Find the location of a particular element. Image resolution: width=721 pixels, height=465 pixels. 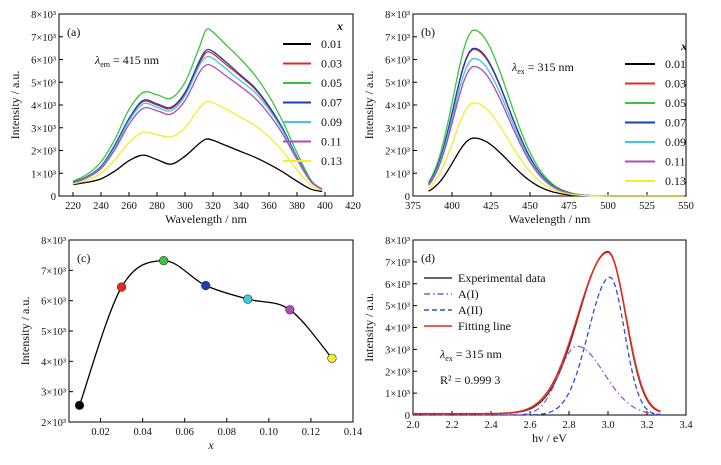

series-line-0.07 is located at coordinates (197, 119).